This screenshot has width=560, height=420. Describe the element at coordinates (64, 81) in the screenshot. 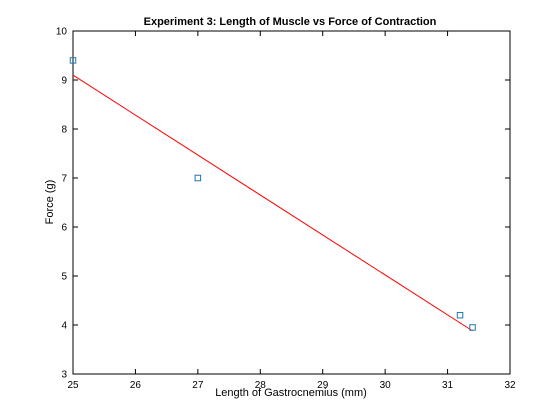

I see `y-tick-label: 9` at that location.